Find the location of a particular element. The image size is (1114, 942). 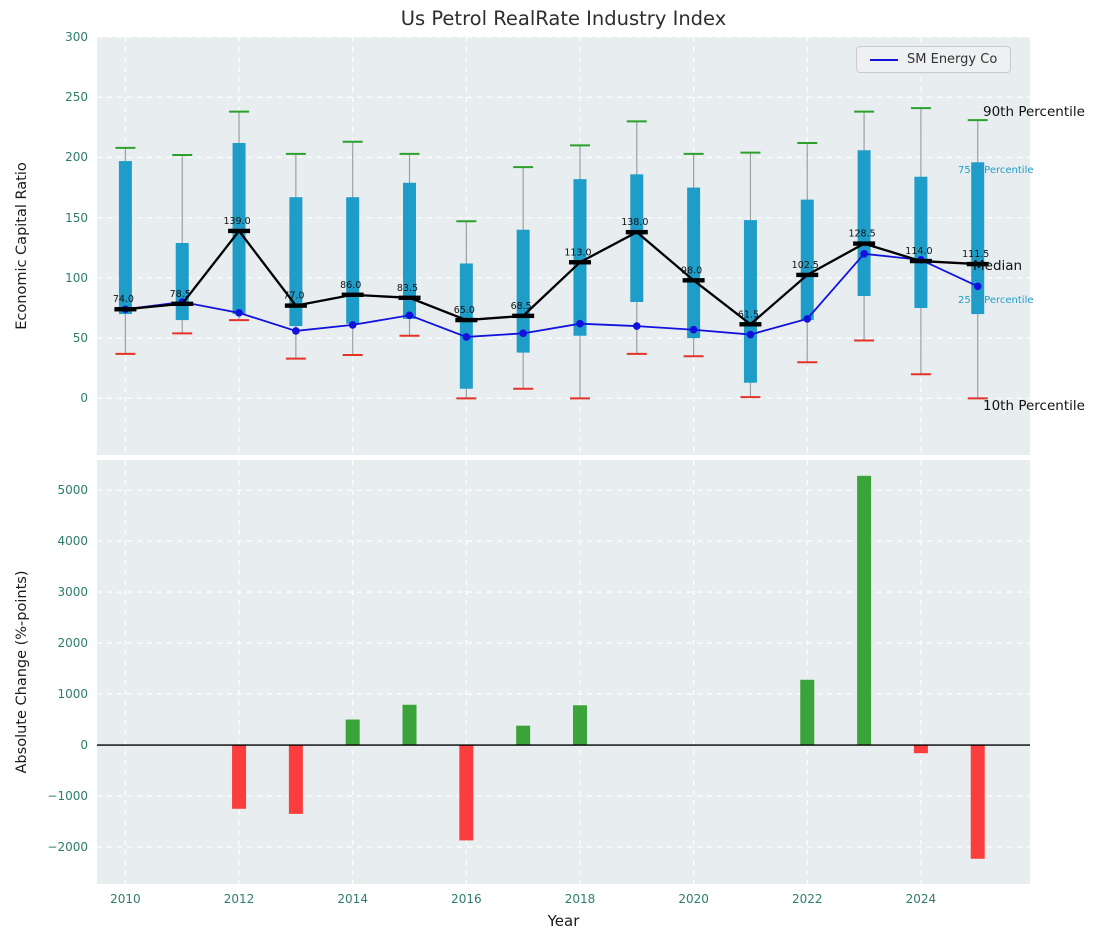

median-value-label-2011: 78.5 is located at coordinates (180, 294).